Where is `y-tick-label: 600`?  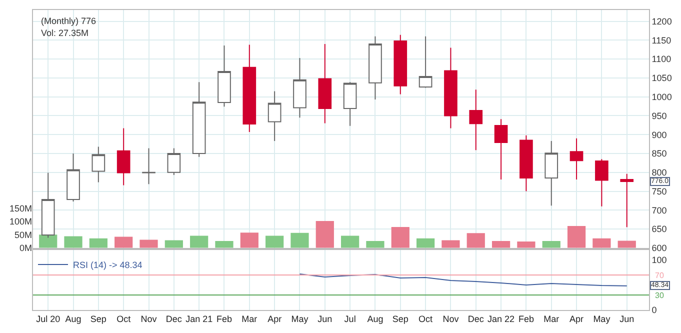
y-tick-label: 600 is located at coordinates (659, 248).